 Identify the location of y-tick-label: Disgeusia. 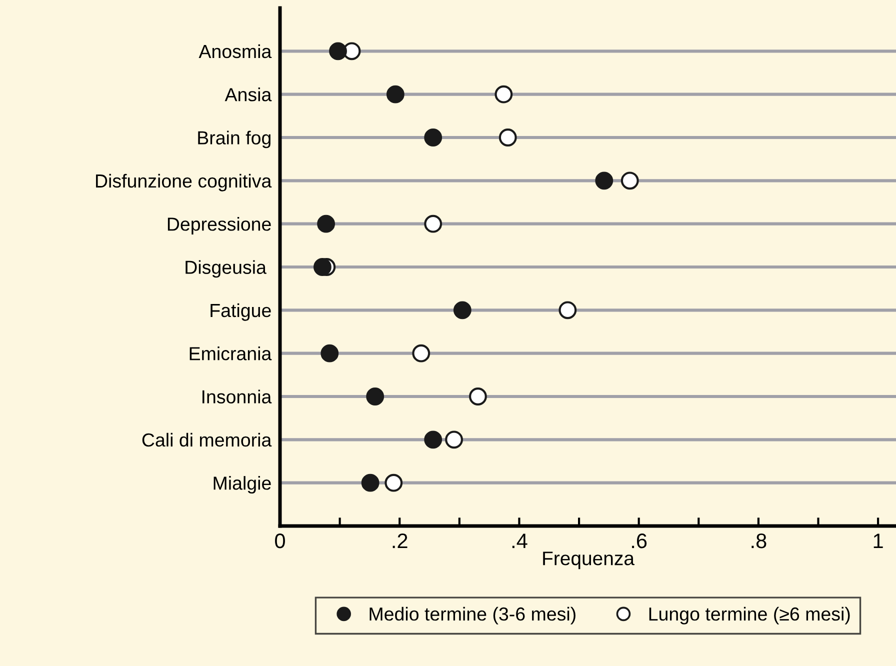
(226, 269).